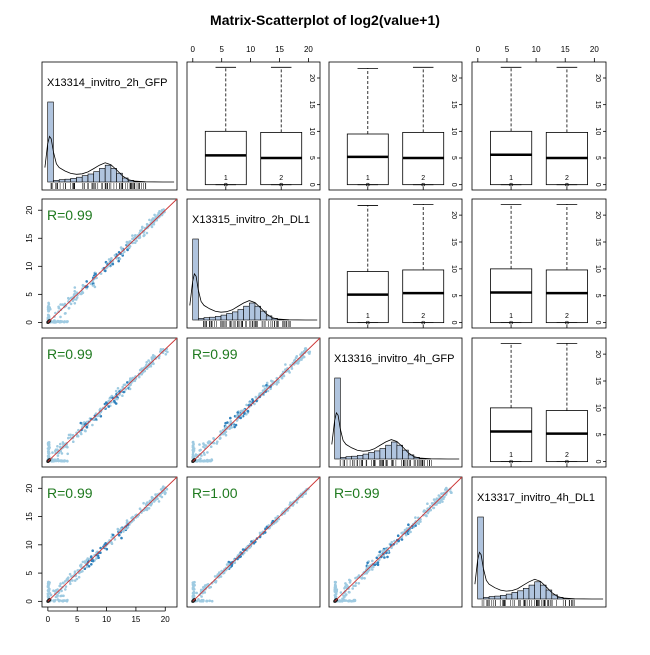 The image size is (650, 655). Describe the element at coordinates (29, 322) in the screenshot. I see `y-axis-tick-label: 0` at that location.